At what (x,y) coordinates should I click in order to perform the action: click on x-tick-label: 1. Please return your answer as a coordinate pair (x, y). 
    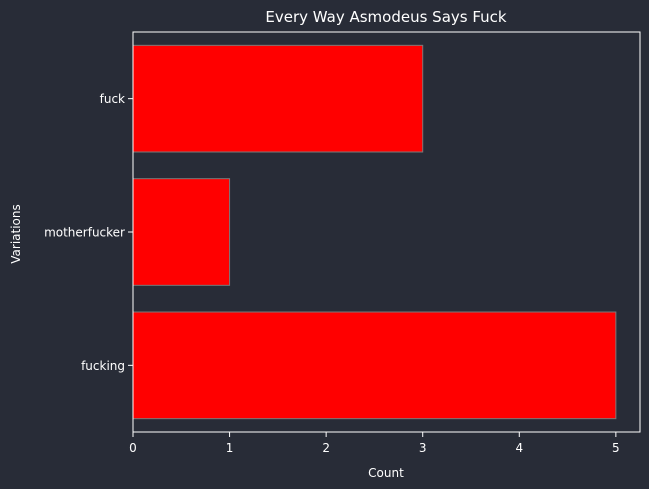
    Looking at the image, I should click on (230, 448).